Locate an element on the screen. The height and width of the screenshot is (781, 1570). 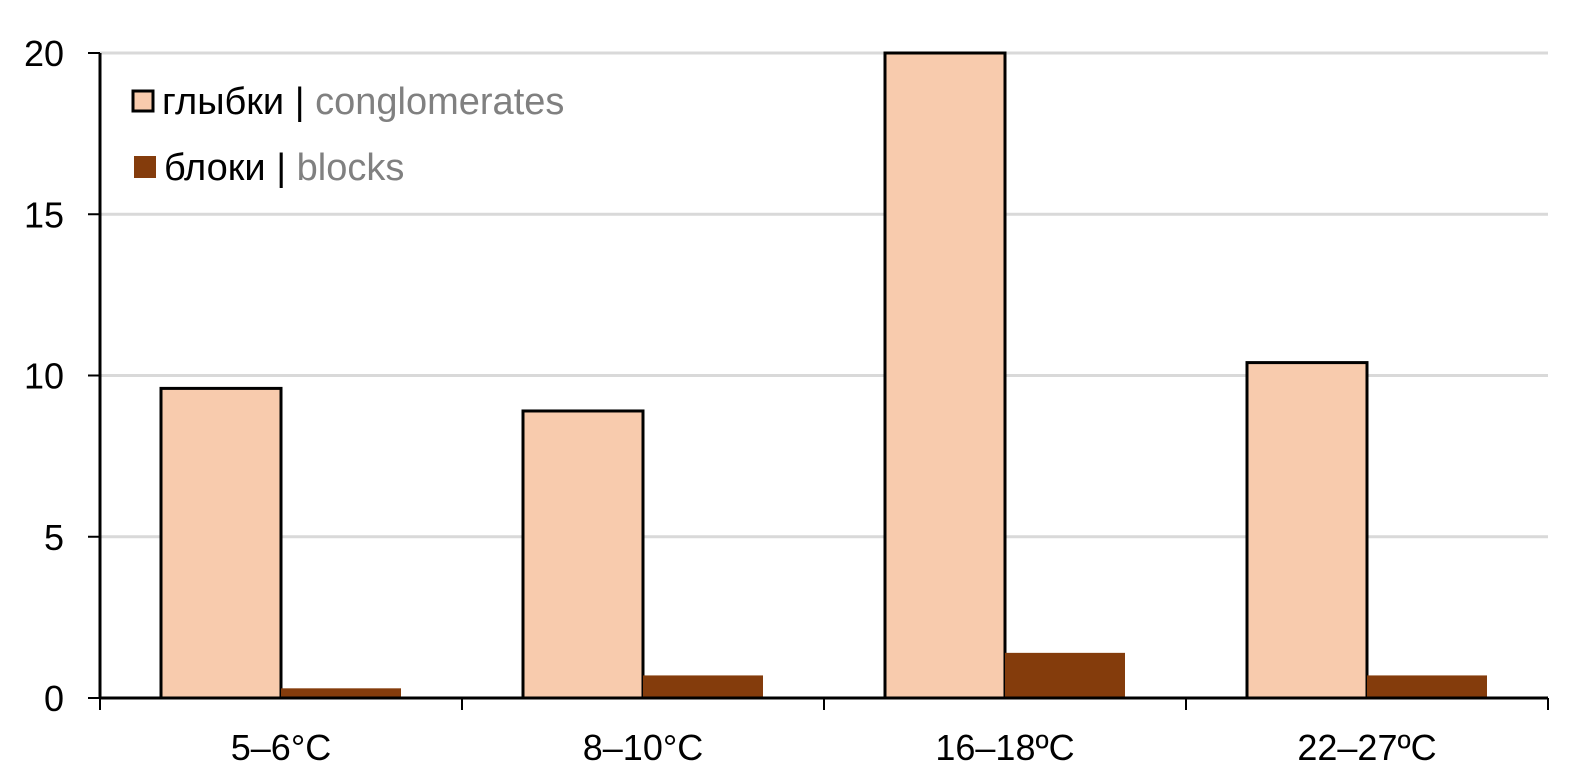
y-tick-label: 20 is located at coordinates (44, 53).